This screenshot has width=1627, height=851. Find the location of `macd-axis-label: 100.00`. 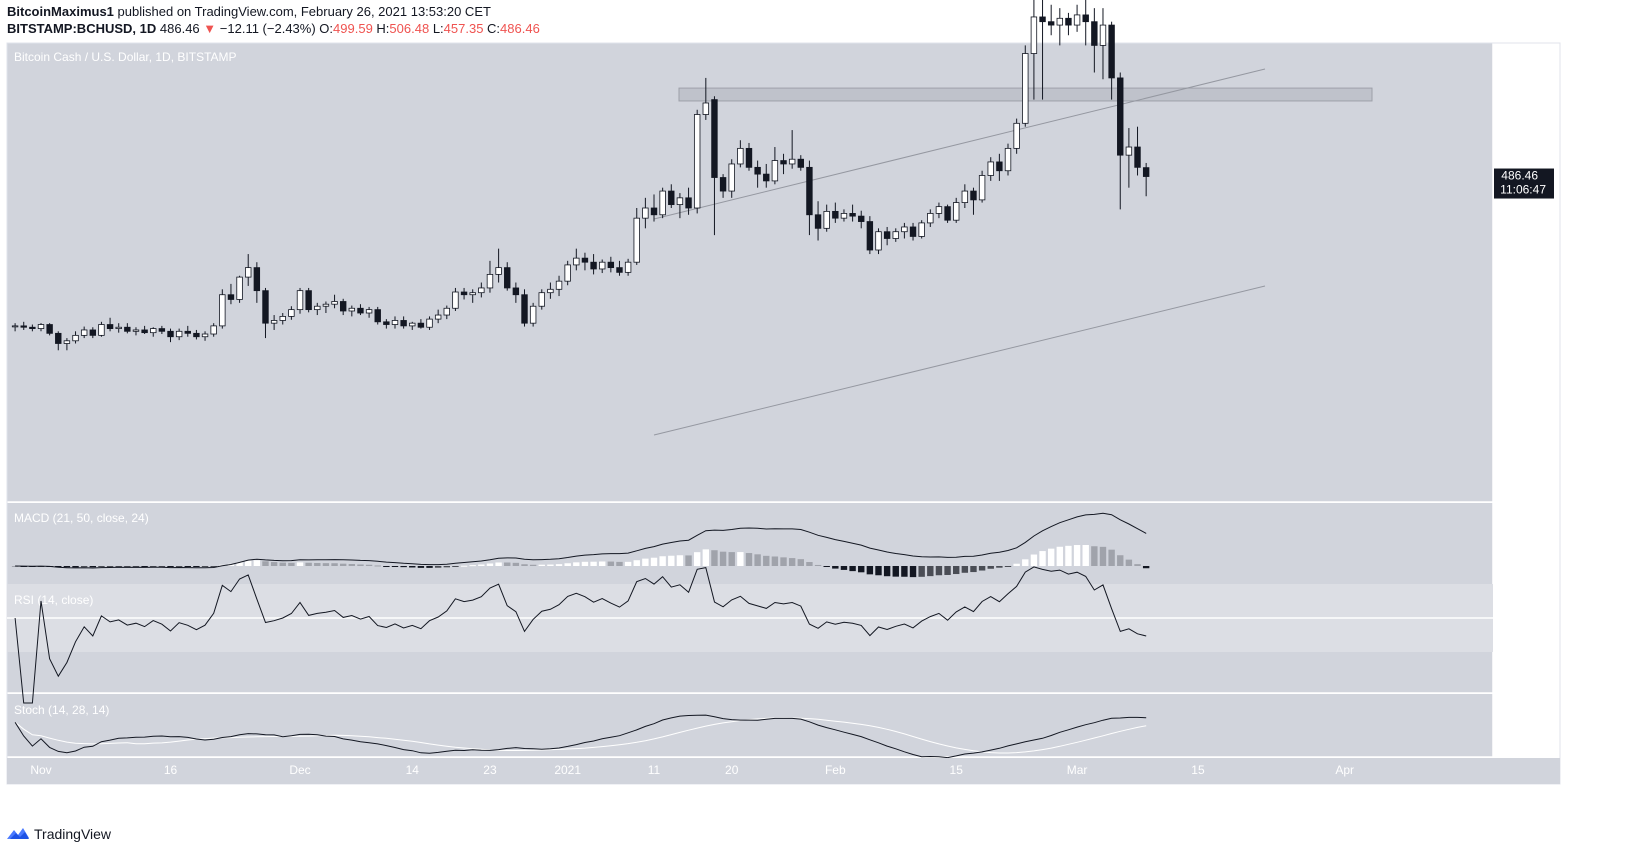

macd-axis-label: 100.00 is located at coordinates (1518, 505).